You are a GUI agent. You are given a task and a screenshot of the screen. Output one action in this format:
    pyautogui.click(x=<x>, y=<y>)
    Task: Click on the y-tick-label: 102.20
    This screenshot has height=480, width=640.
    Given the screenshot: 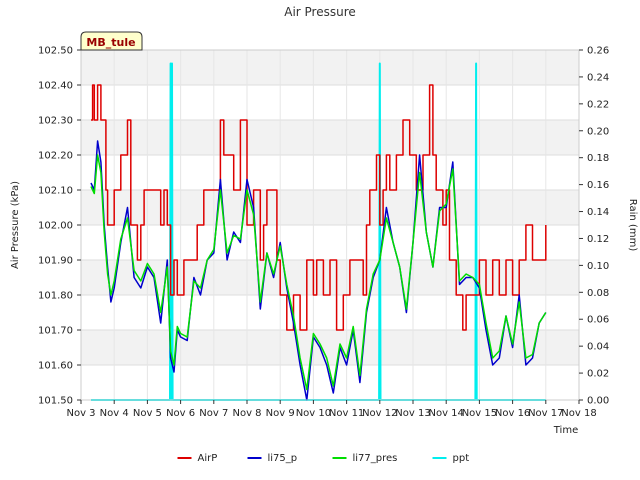 What is the action you would take?
    pyautogui.click(x=55, y=156)
    